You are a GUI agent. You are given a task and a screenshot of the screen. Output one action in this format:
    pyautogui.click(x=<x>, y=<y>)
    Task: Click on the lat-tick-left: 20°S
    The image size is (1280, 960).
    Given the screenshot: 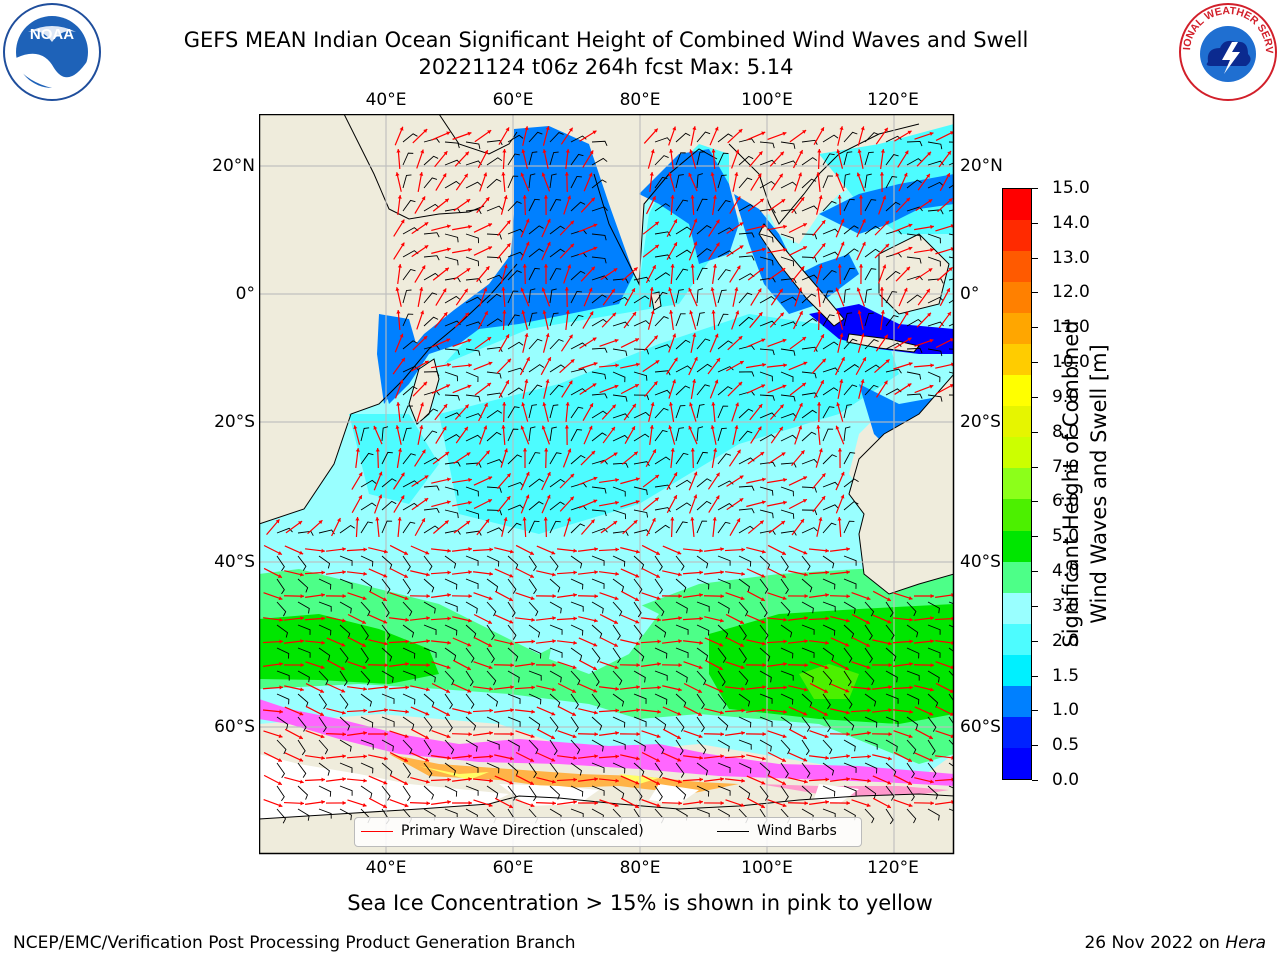 What is the action you would take?
    pyautogui.click(x=234, y=422)
    